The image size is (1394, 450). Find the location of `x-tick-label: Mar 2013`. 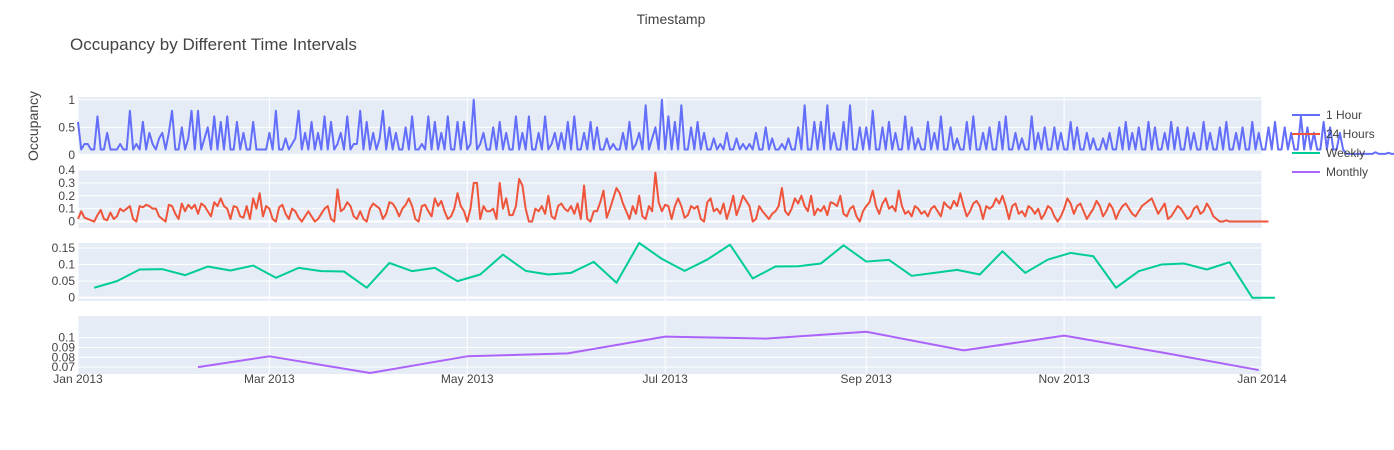

x-tick-label: Mar 2013 is located at coordinates (269, 379).